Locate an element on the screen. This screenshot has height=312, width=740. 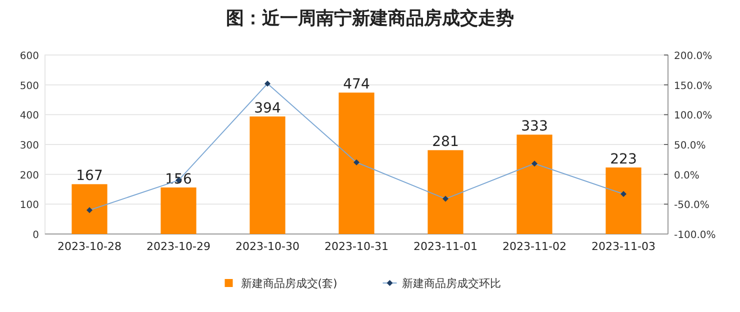
x-tick-label: 2023-11-03 is located at coordinates (624, 246).